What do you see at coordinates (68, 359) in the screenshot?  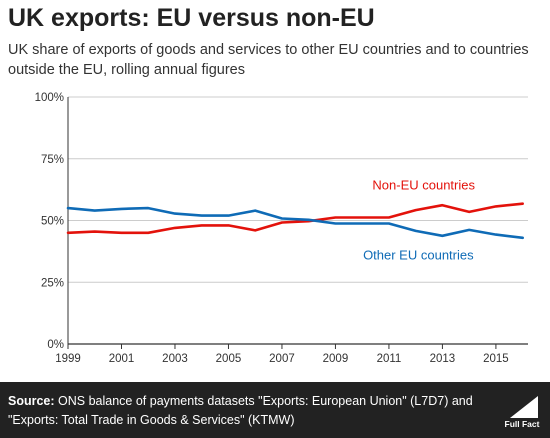 I see `x-tick-label: 1999` at bounding box center [68, 359].